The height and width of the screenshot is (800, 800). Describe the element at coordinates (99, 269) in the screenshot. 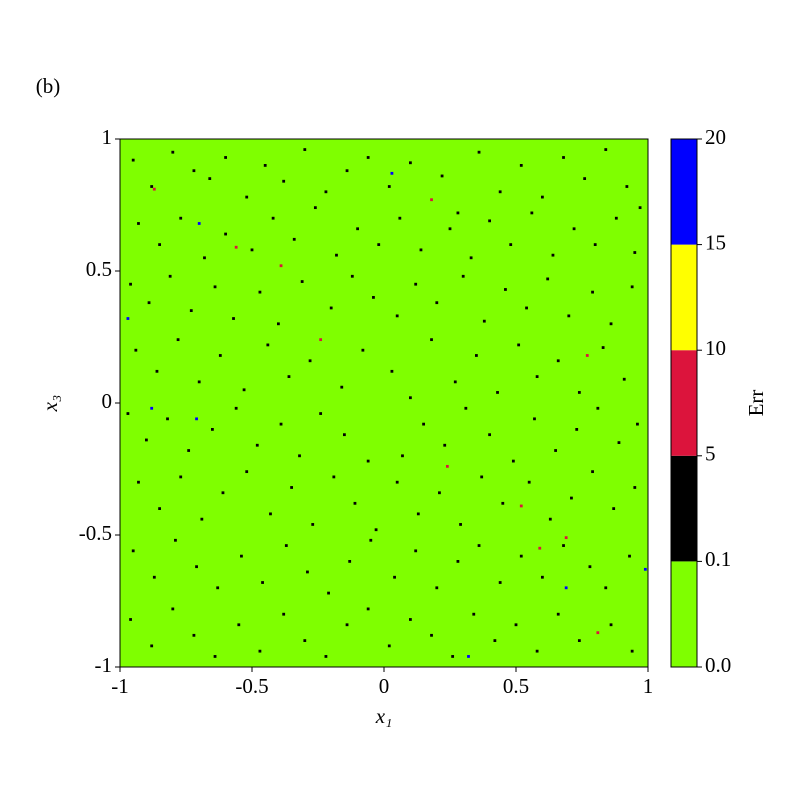

I see `y-tick-label: 0.5` at that location.